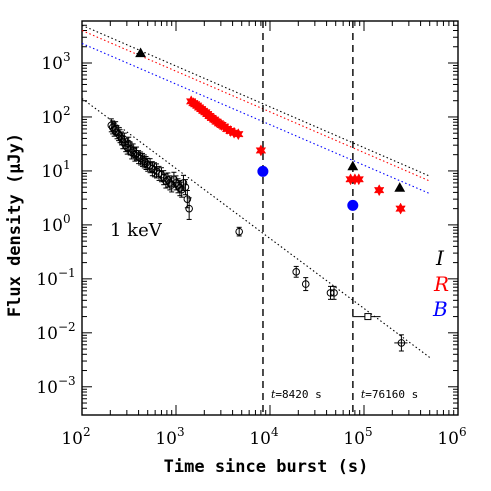 The height and width of the screenshot is (491, 491). What do you see at coordinates (136, 230) in the screenshot?
I see `xray-band-label: 1 keV` at bounding box center [136, 230].